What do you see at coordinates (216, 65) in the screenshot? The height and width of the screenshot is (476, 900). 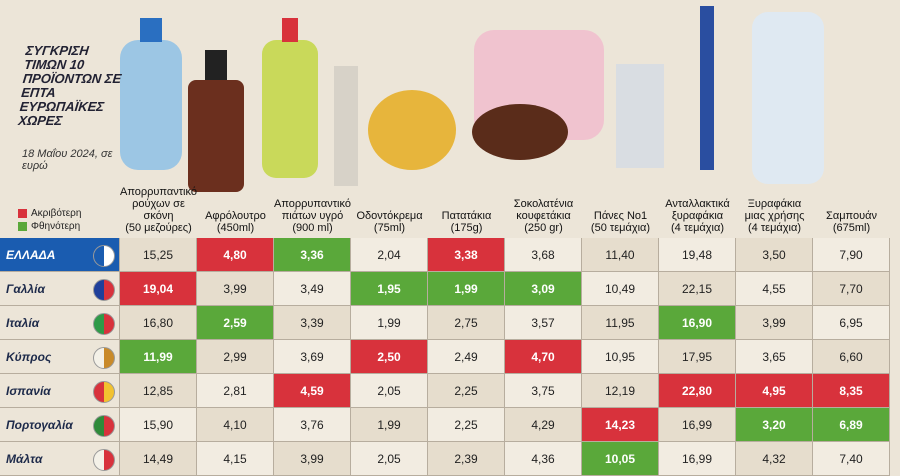 I see `pump` at bounding box center [216, 65].